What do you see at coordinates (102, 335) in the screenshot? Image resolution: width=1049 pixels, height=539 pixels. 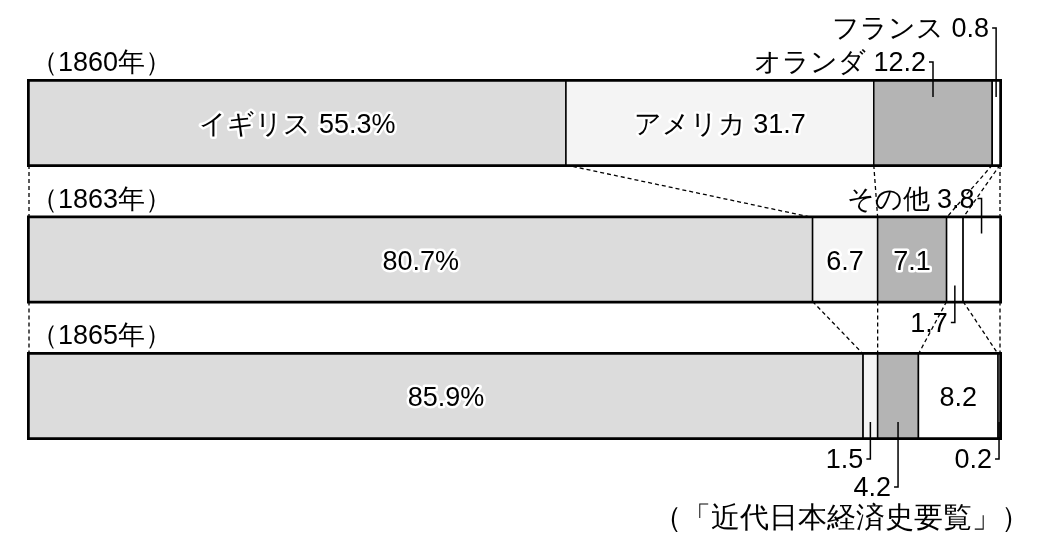 I see `y-tick-label: （1865年）` at bounding box center [102, 335].